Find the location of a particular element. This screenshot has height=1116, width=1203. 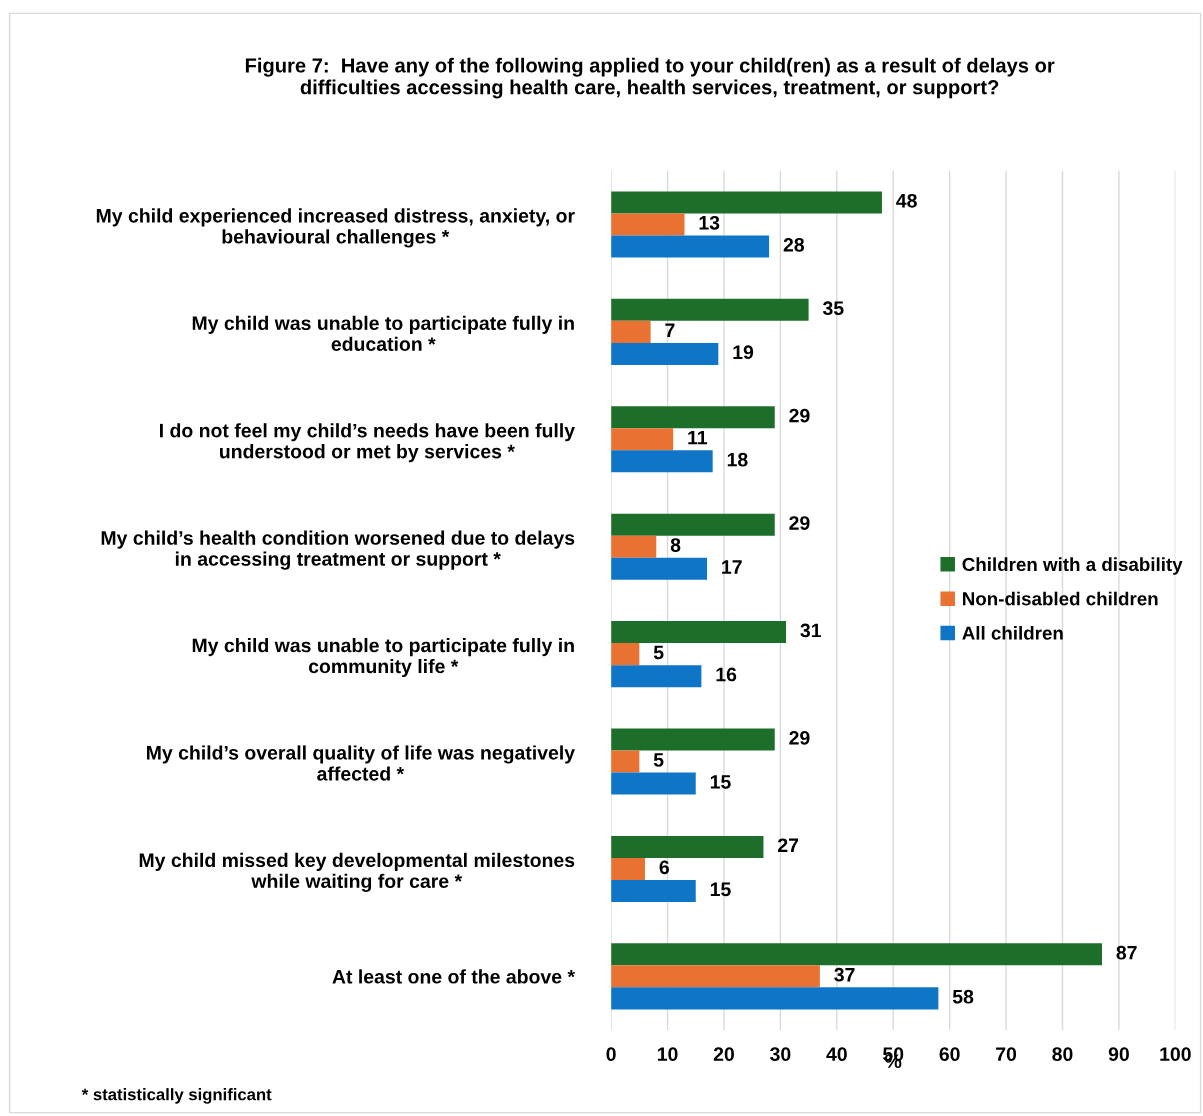

data-label: 19 is located at coordinates (743, 352).